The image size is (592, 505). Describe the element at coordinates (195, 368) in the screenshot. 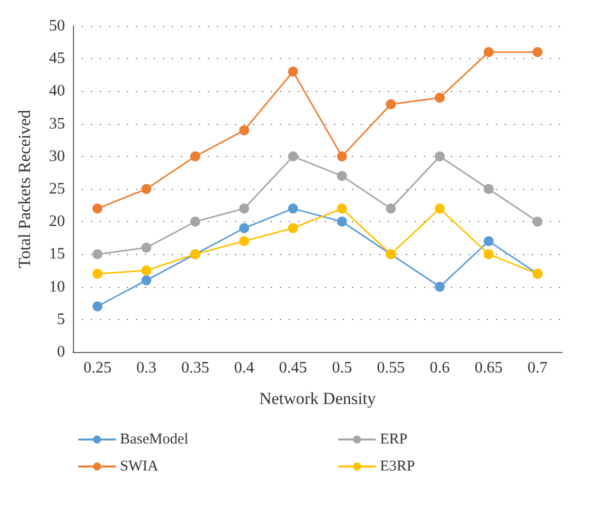

I see `x-tick-label: 0.35` at that location.